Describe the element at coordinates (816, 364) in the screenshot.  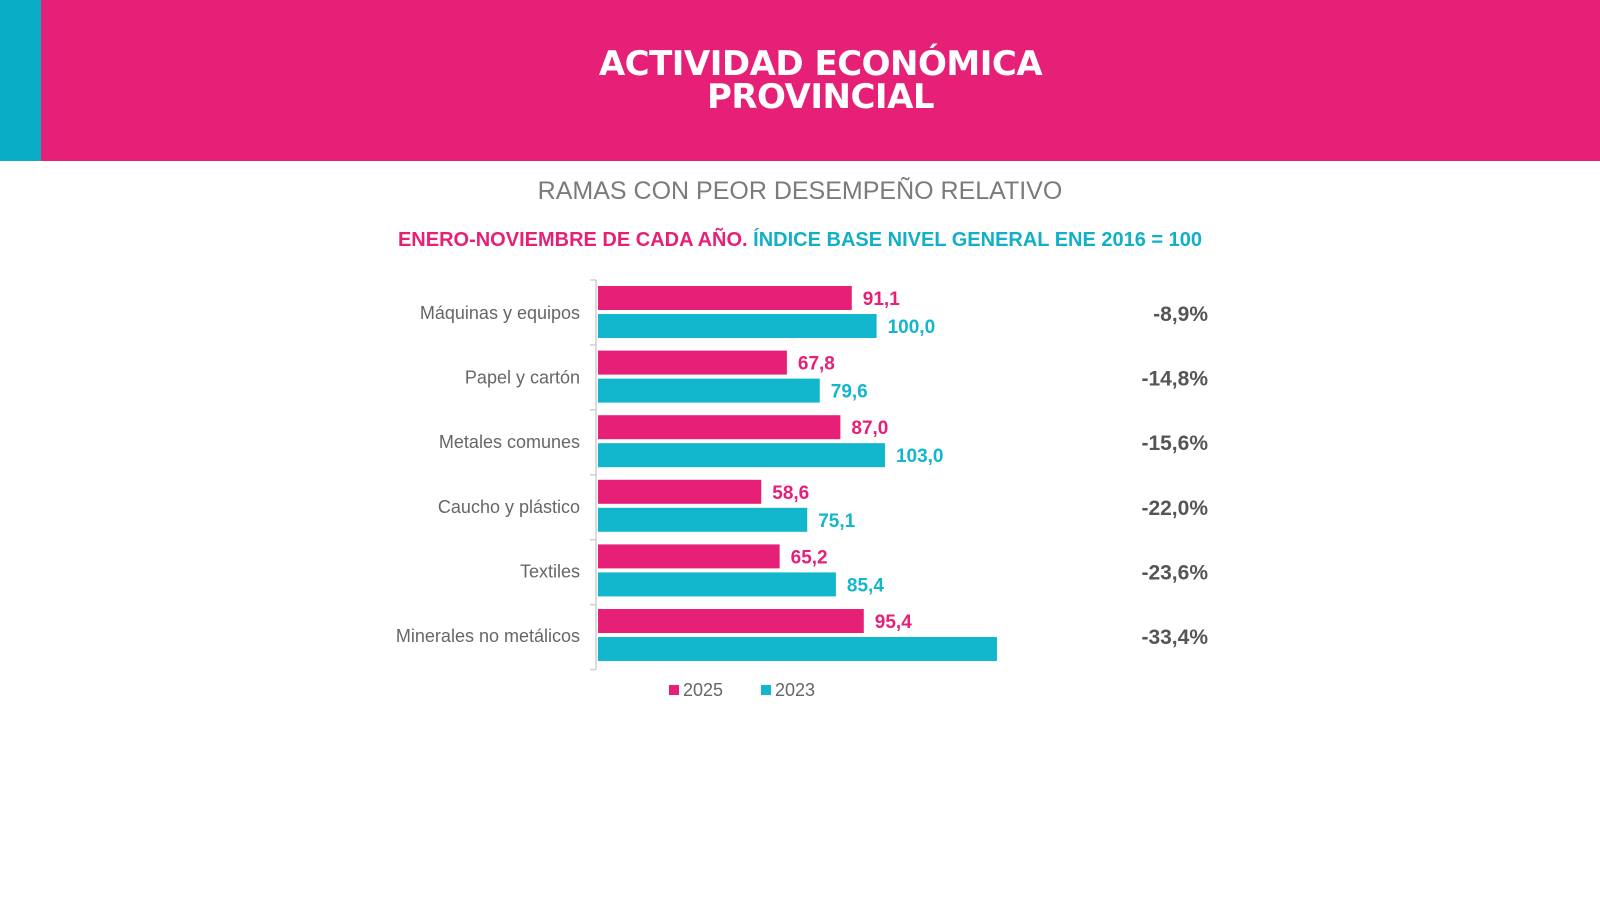
I see `data-label-2025: 67,8` at that location.